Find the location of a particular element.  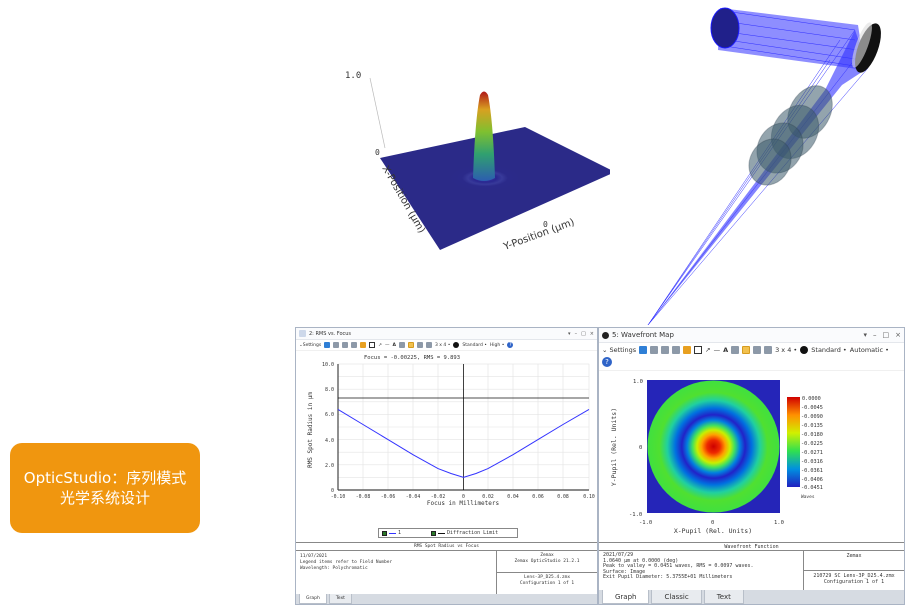

svg-text: 6.0 is located at coordinates (329, 415).